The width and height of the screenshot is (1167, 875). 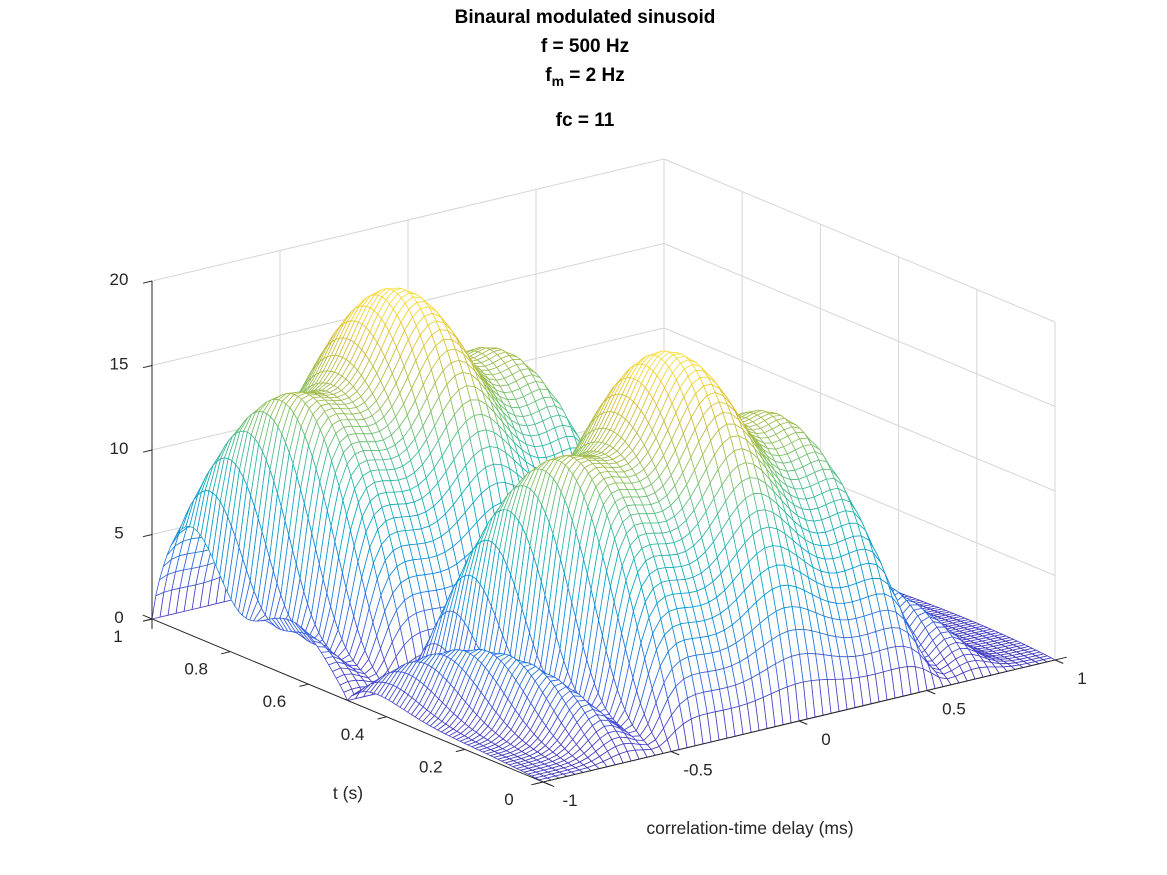 What do you see at coordinates (585, 17) in the screenshot?
I see `plot-title-line-1: Binaural modulated sinusoid` at bounding box center [585, 17].